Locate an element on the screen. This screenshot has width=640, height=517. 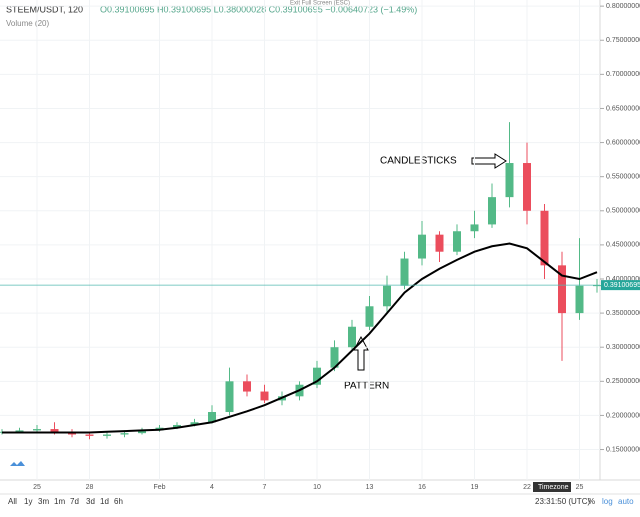
range-button: 6h is located at coordinates (118, 501).